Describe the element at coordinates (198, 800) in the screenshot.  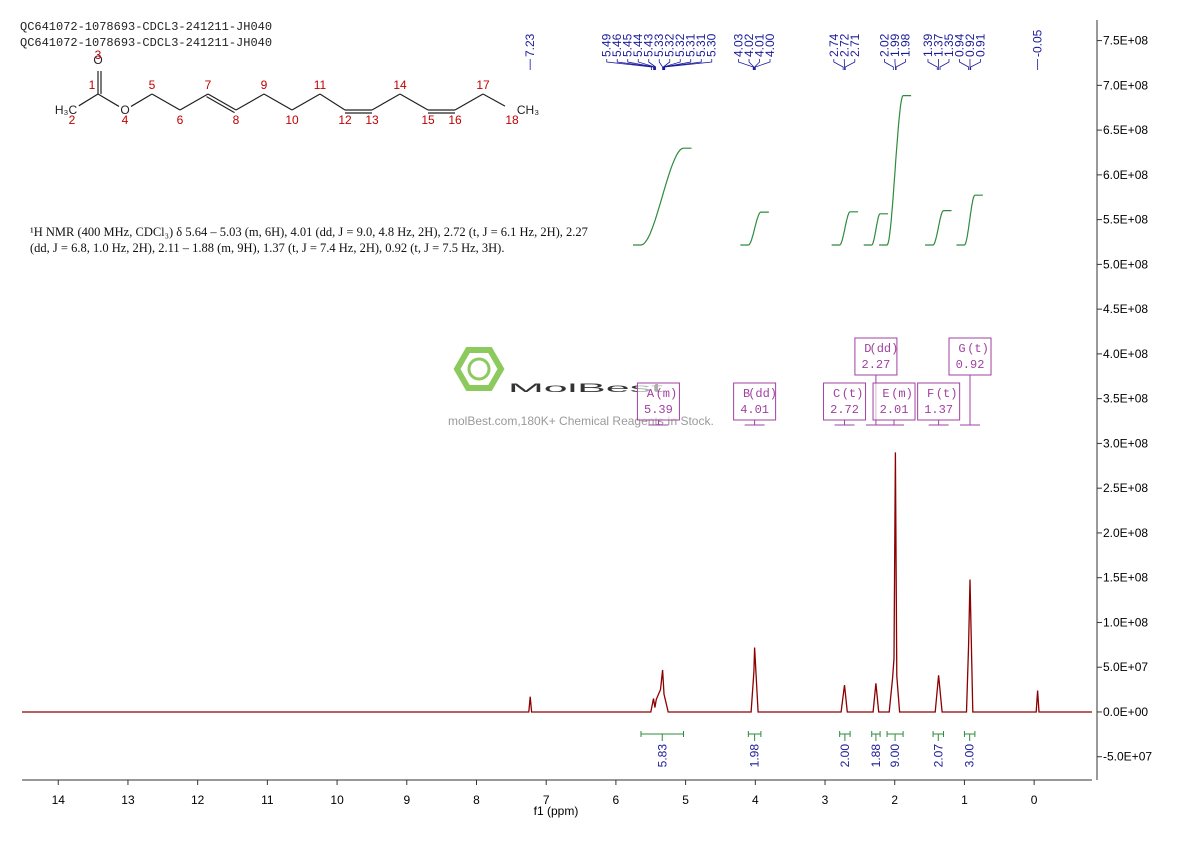
I see `x-tick-label: 12` at that location.